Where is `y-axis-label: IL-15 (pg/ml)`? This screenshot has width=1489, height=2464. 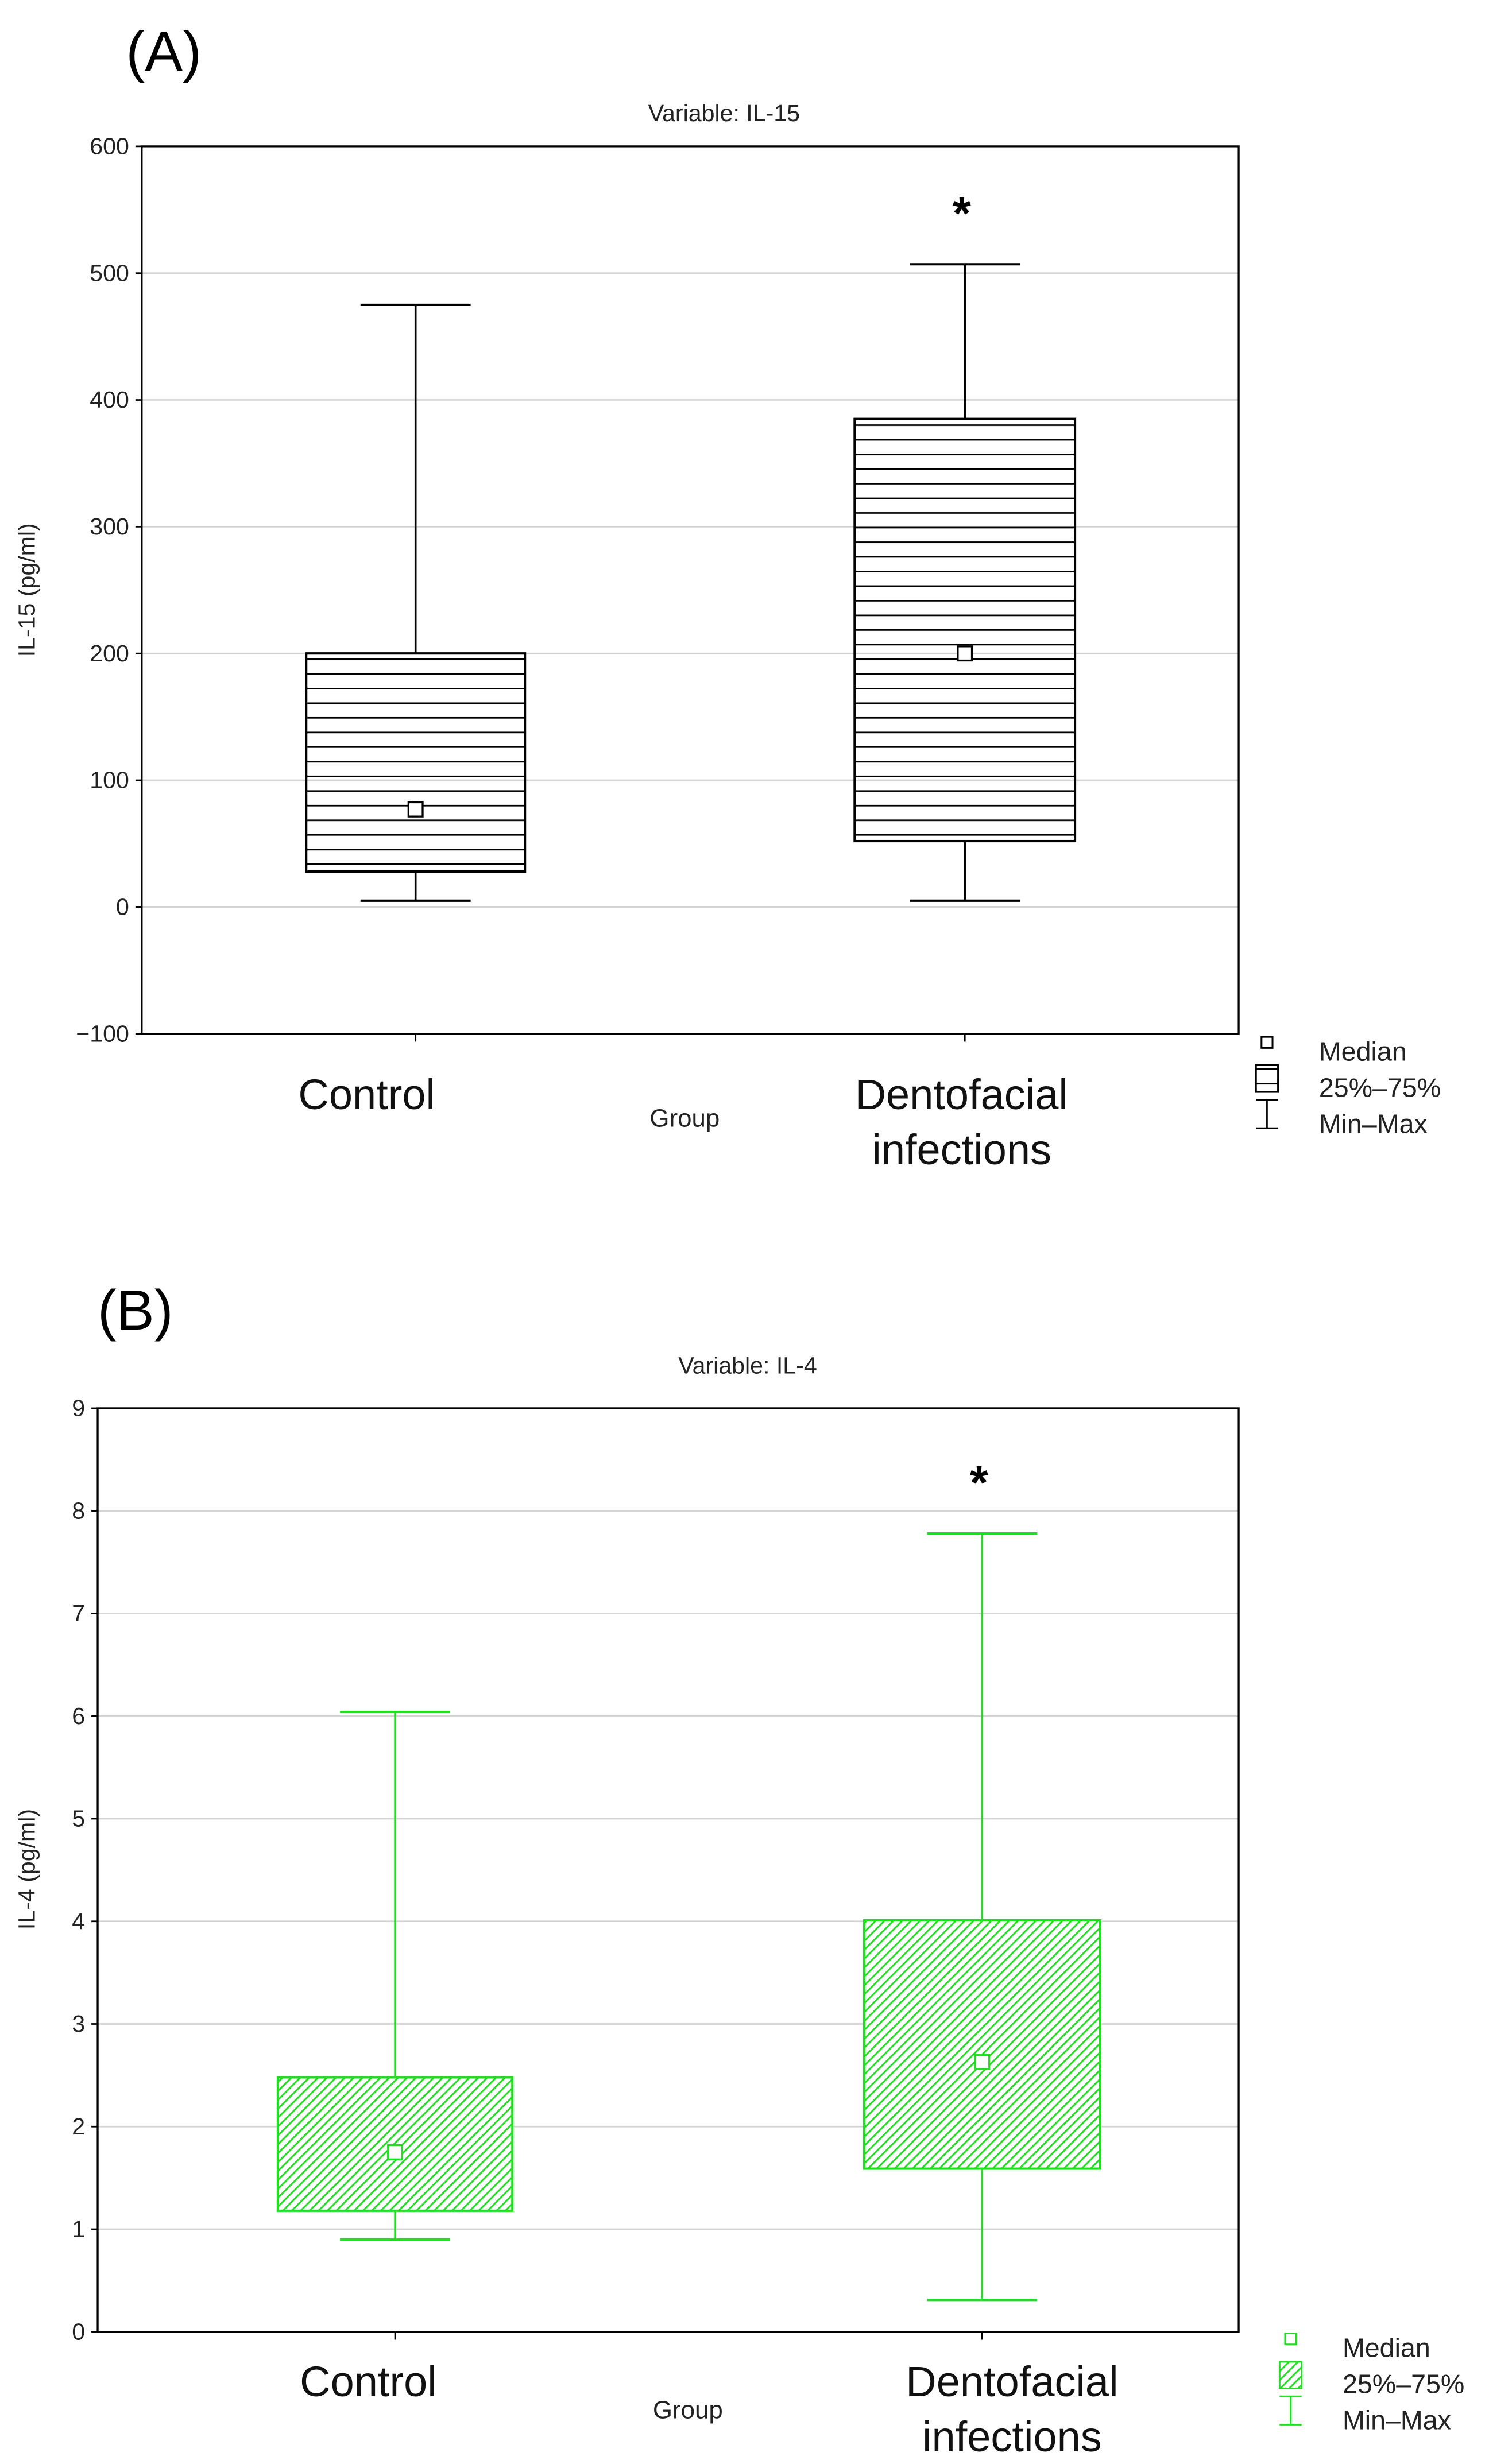 y-axis-label: IL-15 (pg/ml) is located at coordinates (26, 590).